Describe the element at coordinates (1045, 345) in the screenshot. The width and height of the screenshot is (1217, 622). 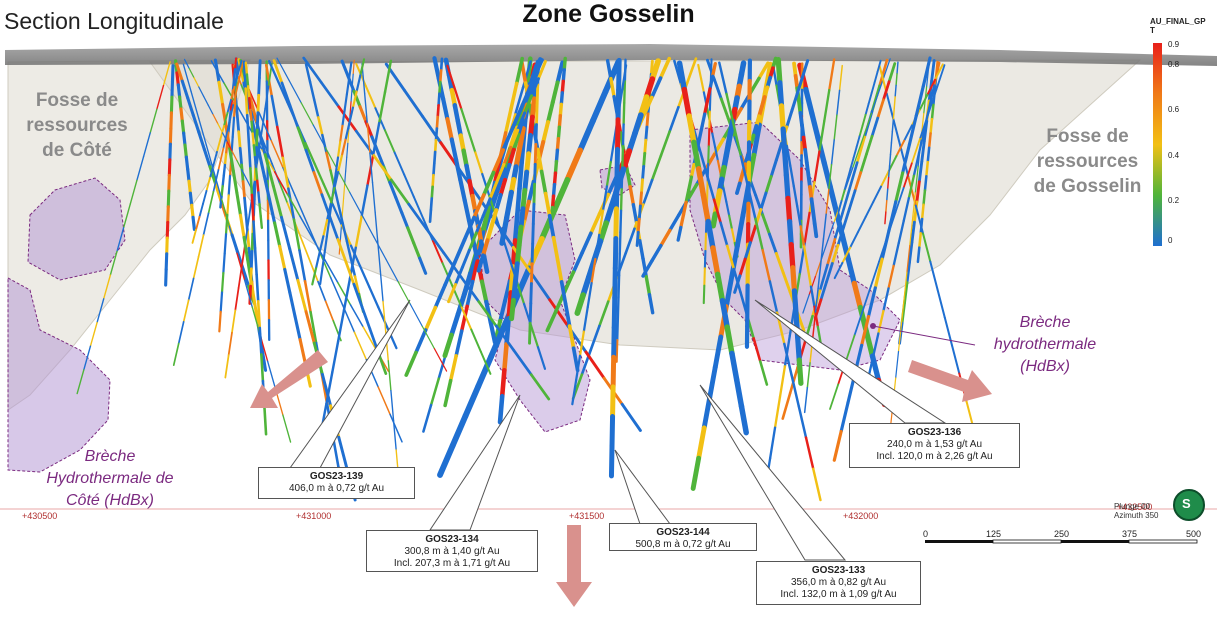
I see `breccia-label-main: Brèche hydrothermale (HdBx)` at that location.